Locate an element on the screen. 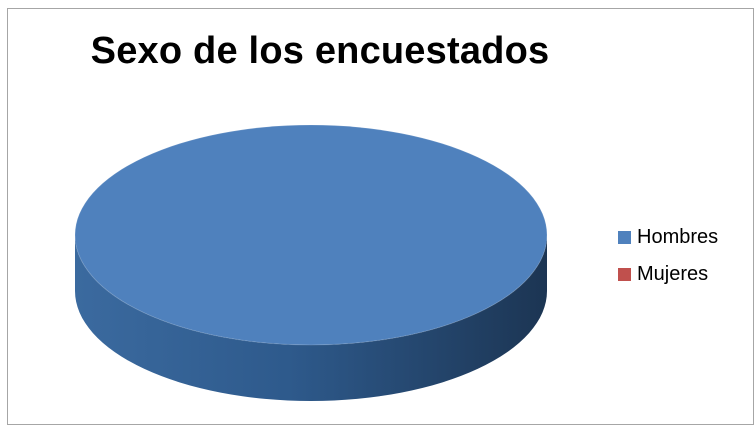 This screenshot has width=756, height=427. legend-swatch-hombres is located at coordinates (624, 237).